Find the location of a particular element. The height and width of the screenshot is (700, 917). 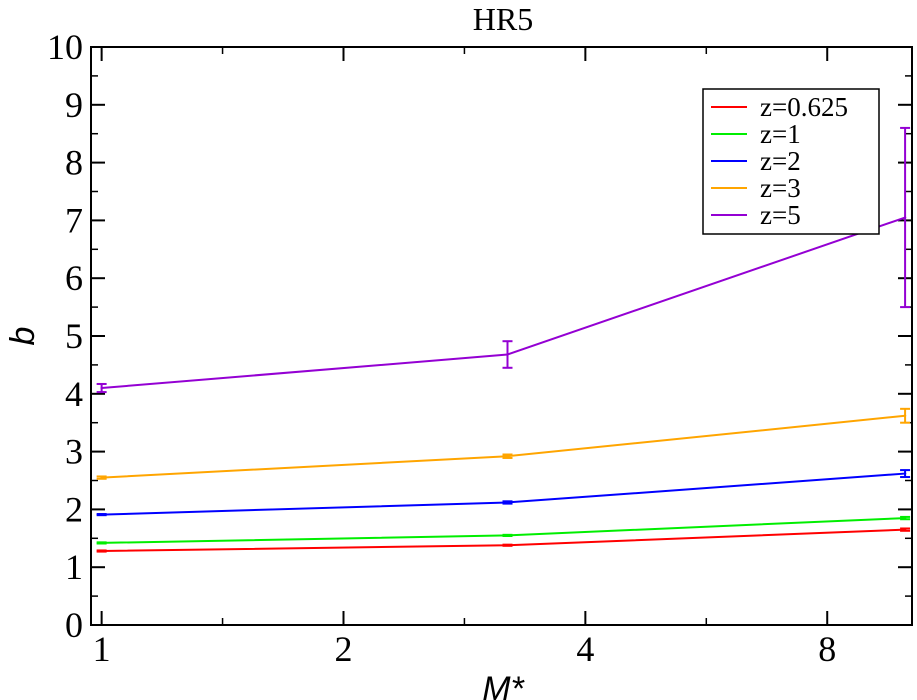

series-z=2 is located at coordinates (503, 493).